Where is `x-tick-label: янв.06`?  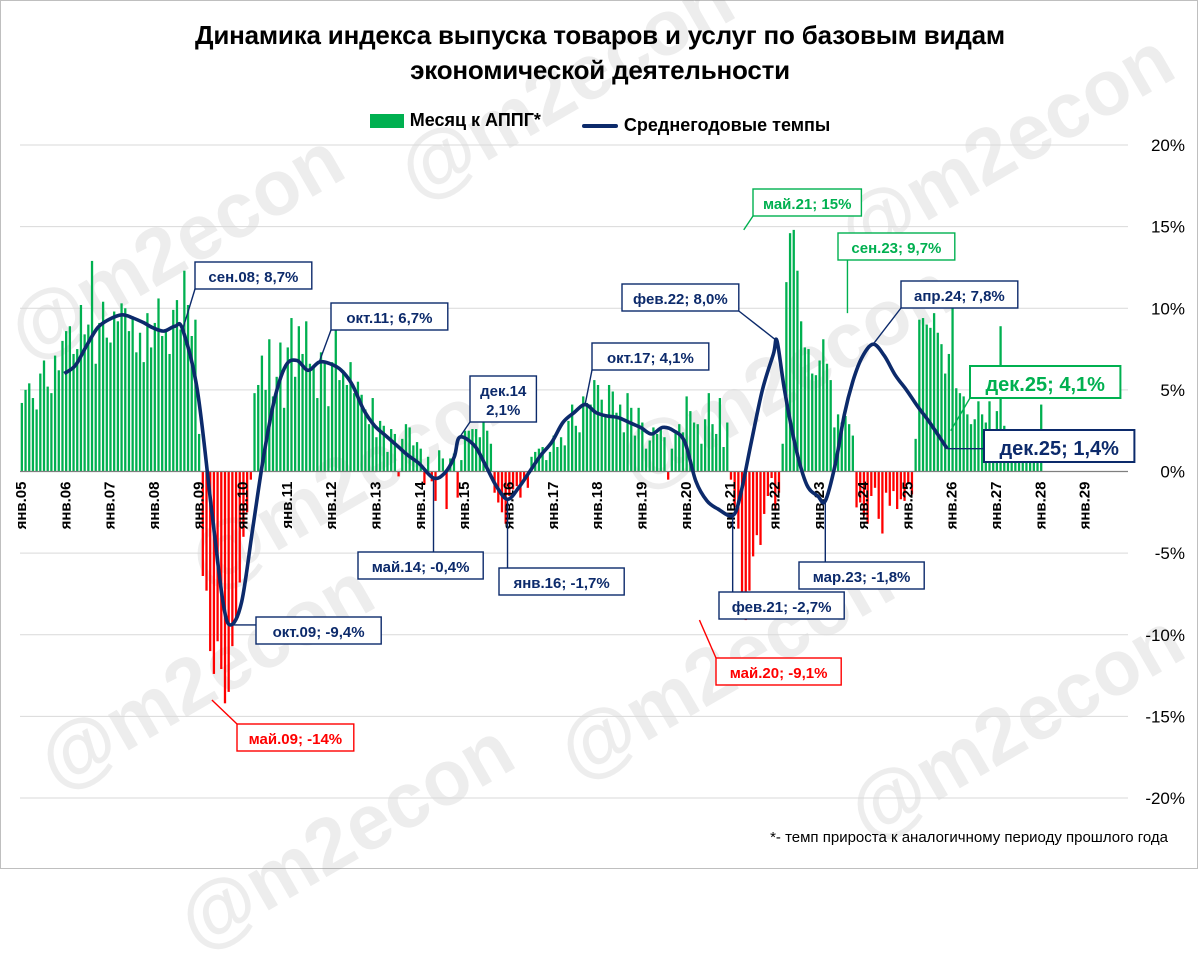
x-tick-label: янв.06 is located at coordinates (65, 506).